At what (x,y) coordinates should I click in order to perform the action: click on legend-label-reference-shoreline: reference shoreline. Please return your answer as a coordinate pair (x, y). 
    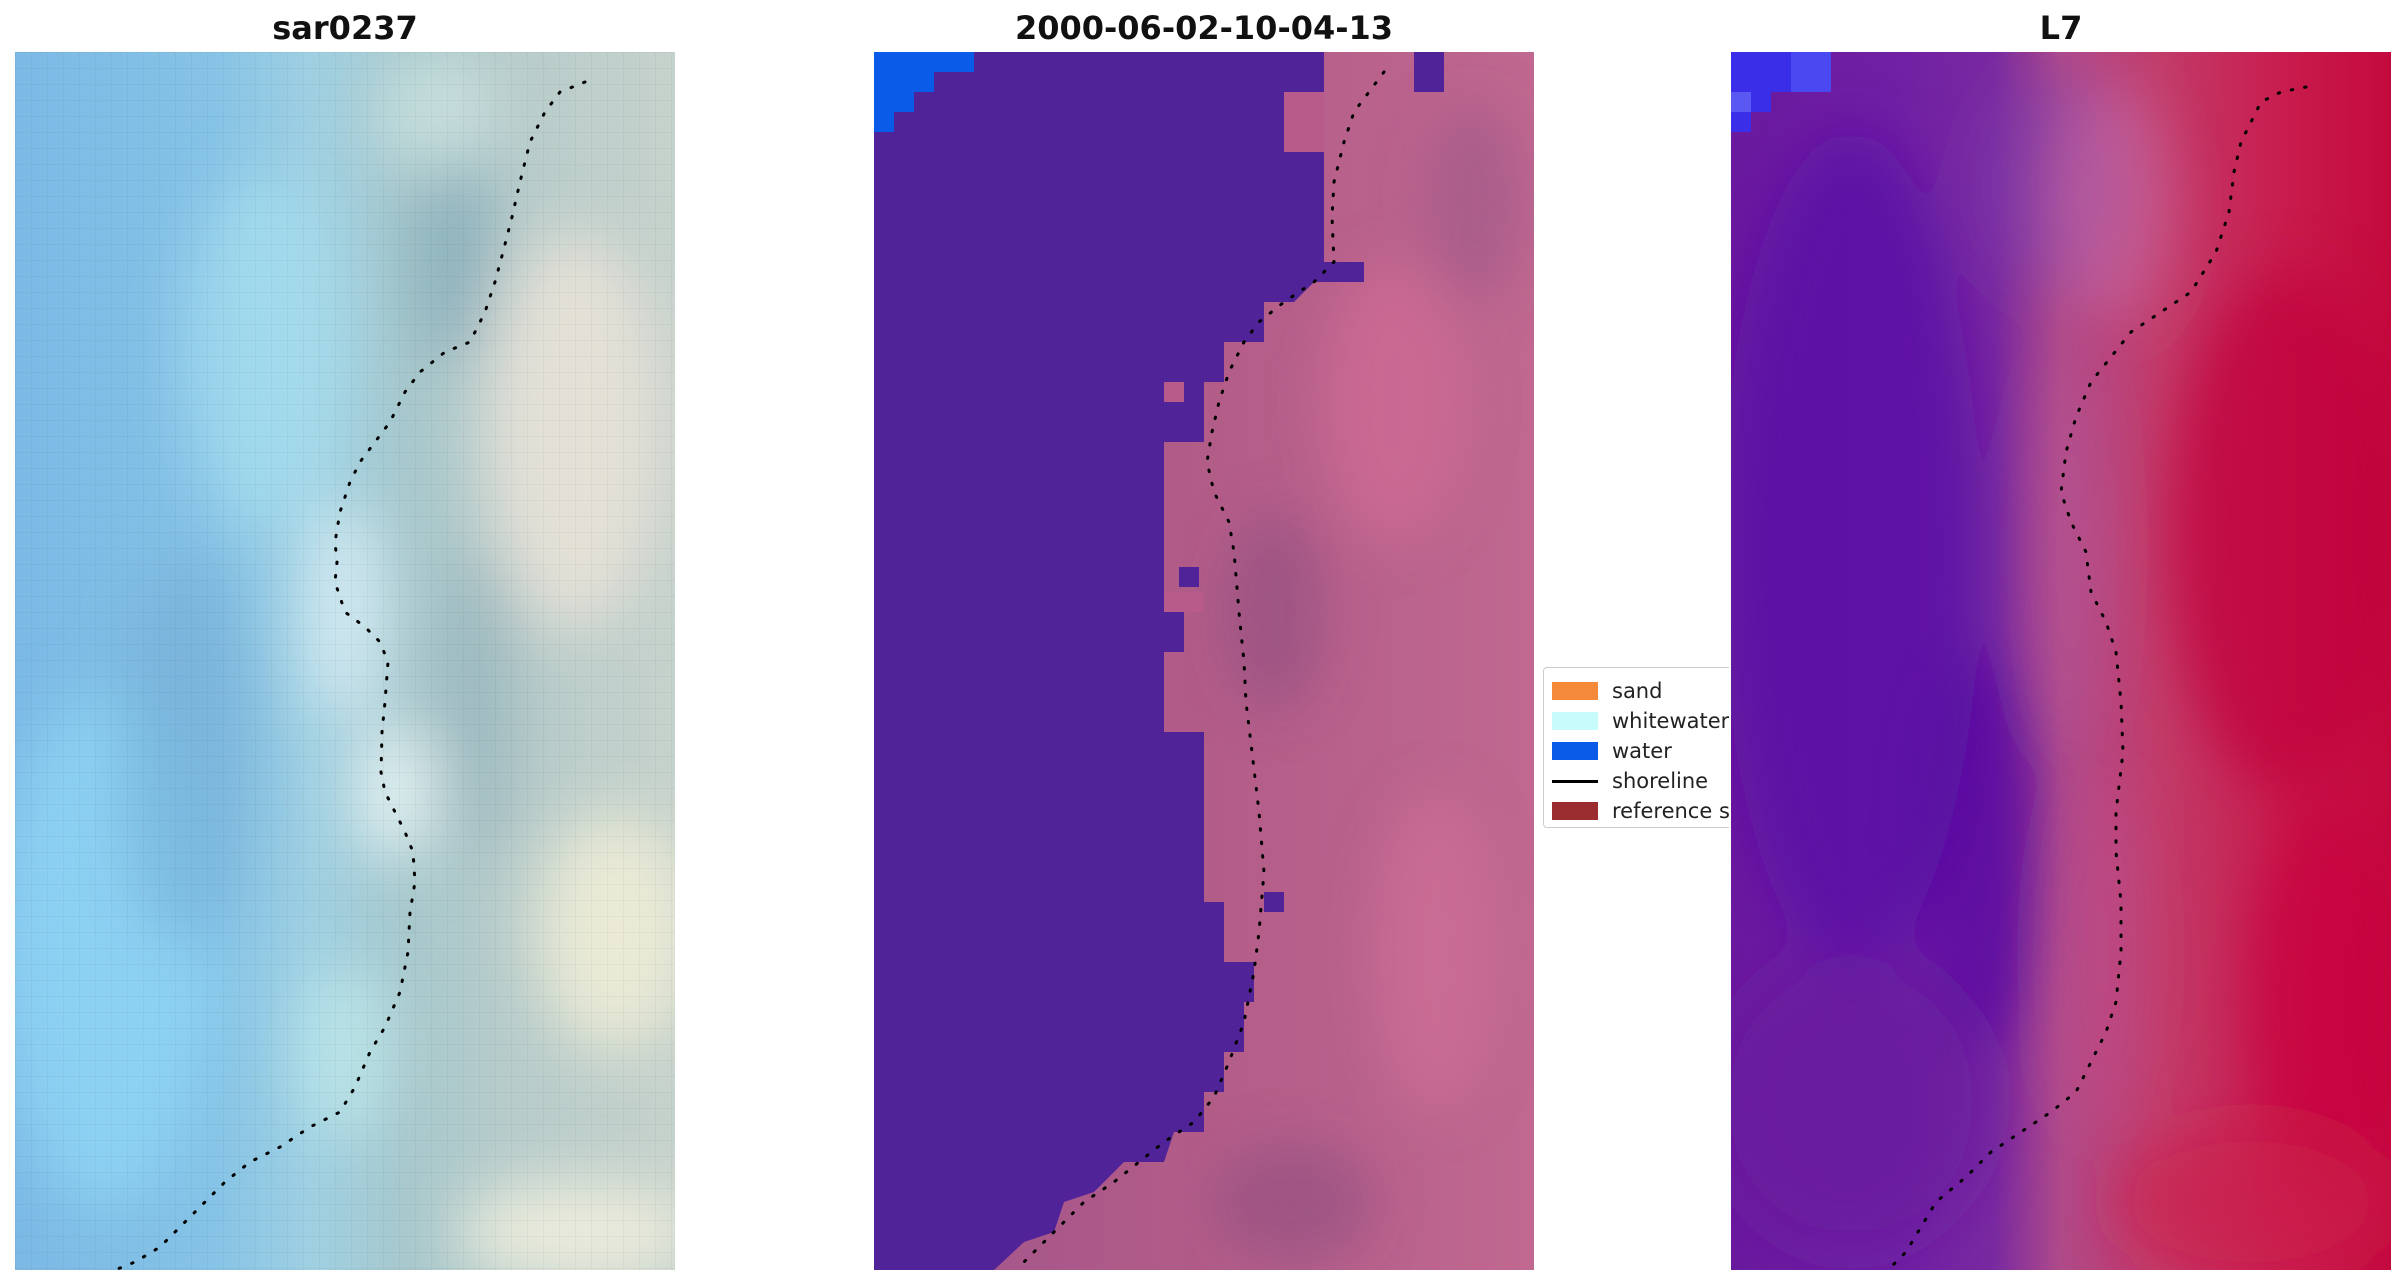
    Looking at the image, I should click on (1670, 811).